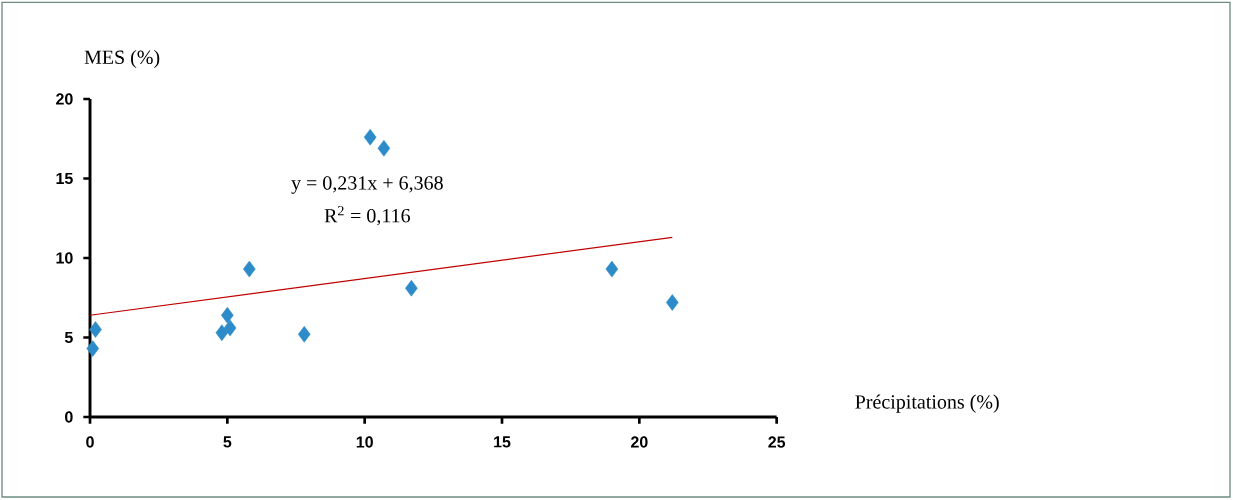 This screenshot has width=1233, height=500. Describe the element at coordinates (227, 442) in the screenshot. I see `x-tick-label: 5` at that location.